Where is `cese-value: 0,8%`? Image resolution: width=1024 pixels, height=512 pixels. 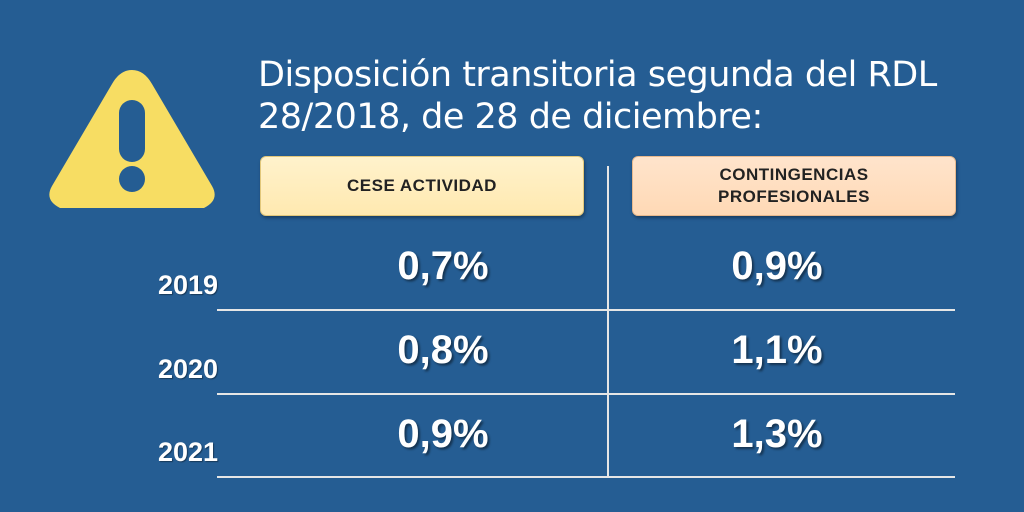 cese-value: 0,8% is located at coordinates (443, 350).